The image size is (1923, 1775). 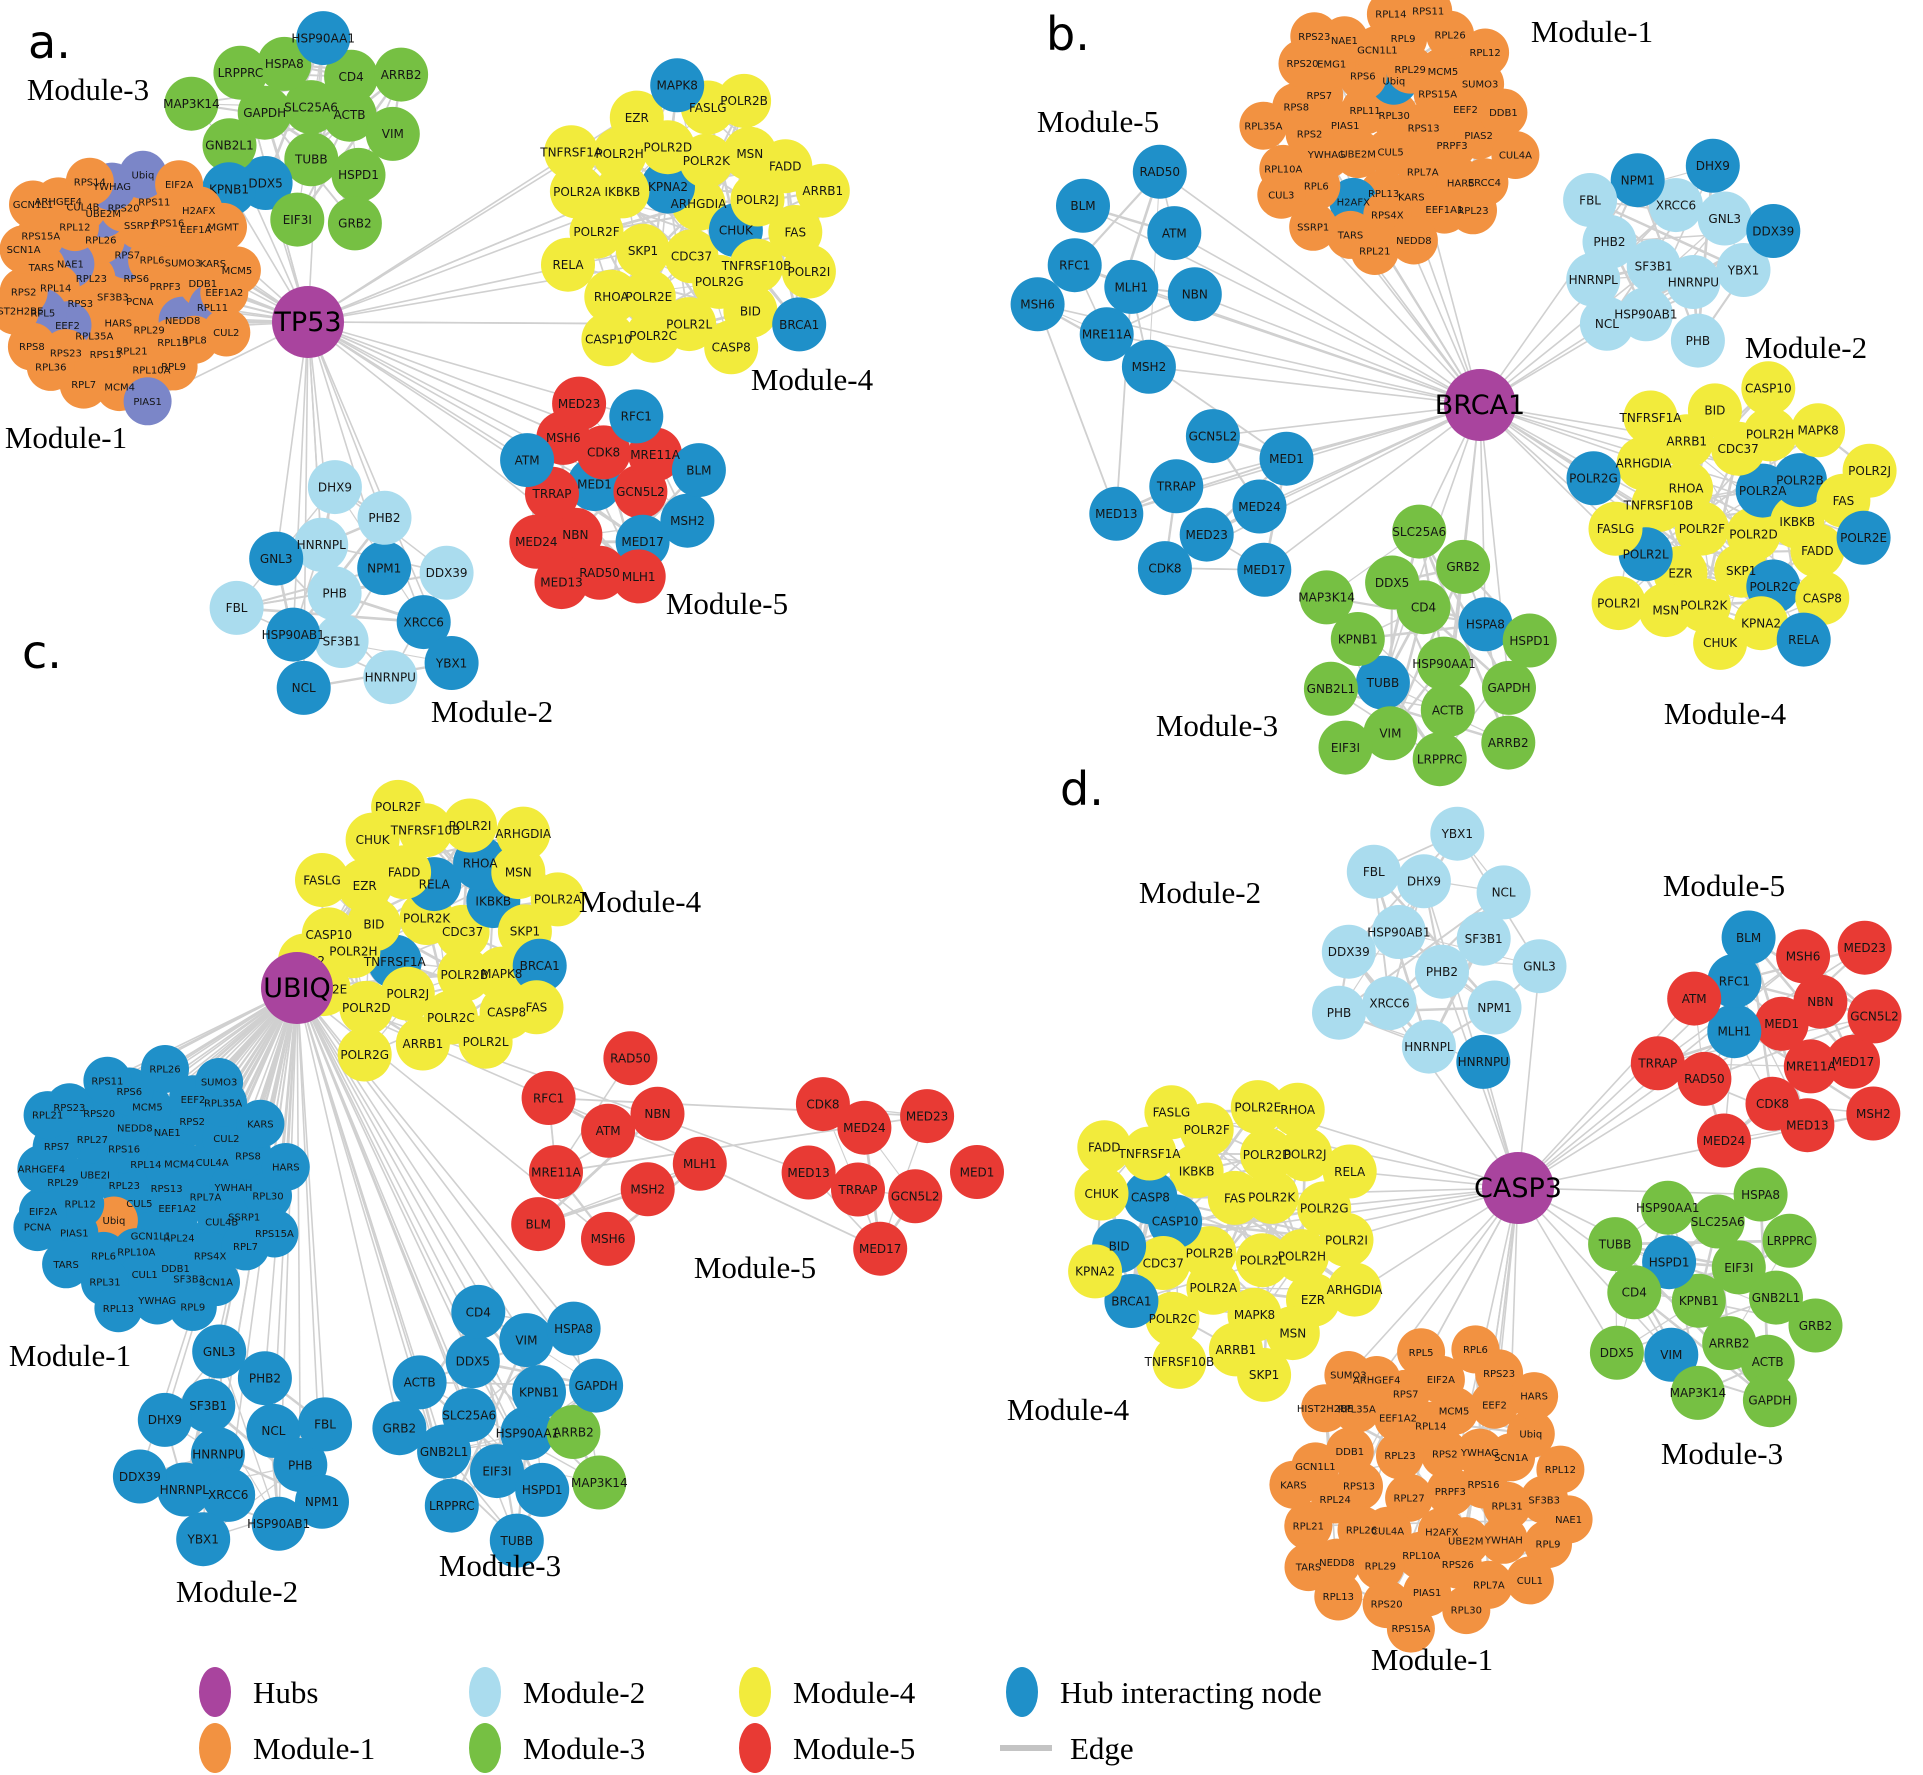 I want to click on gene-node-SSRP1, so click(x=1313, y=226).